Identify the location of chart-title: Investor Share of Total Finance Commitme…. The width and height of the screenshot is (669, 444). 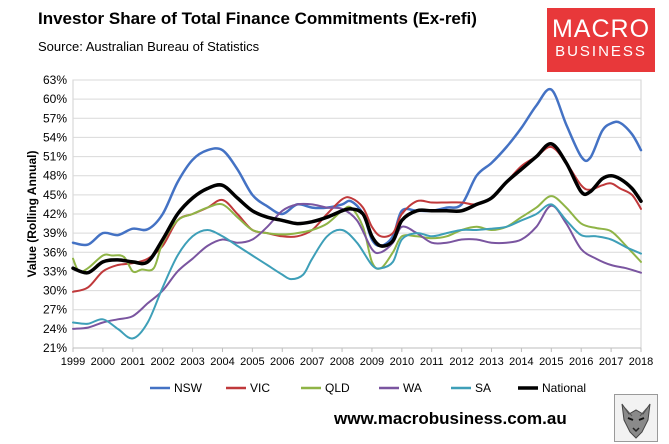
(257, 18).